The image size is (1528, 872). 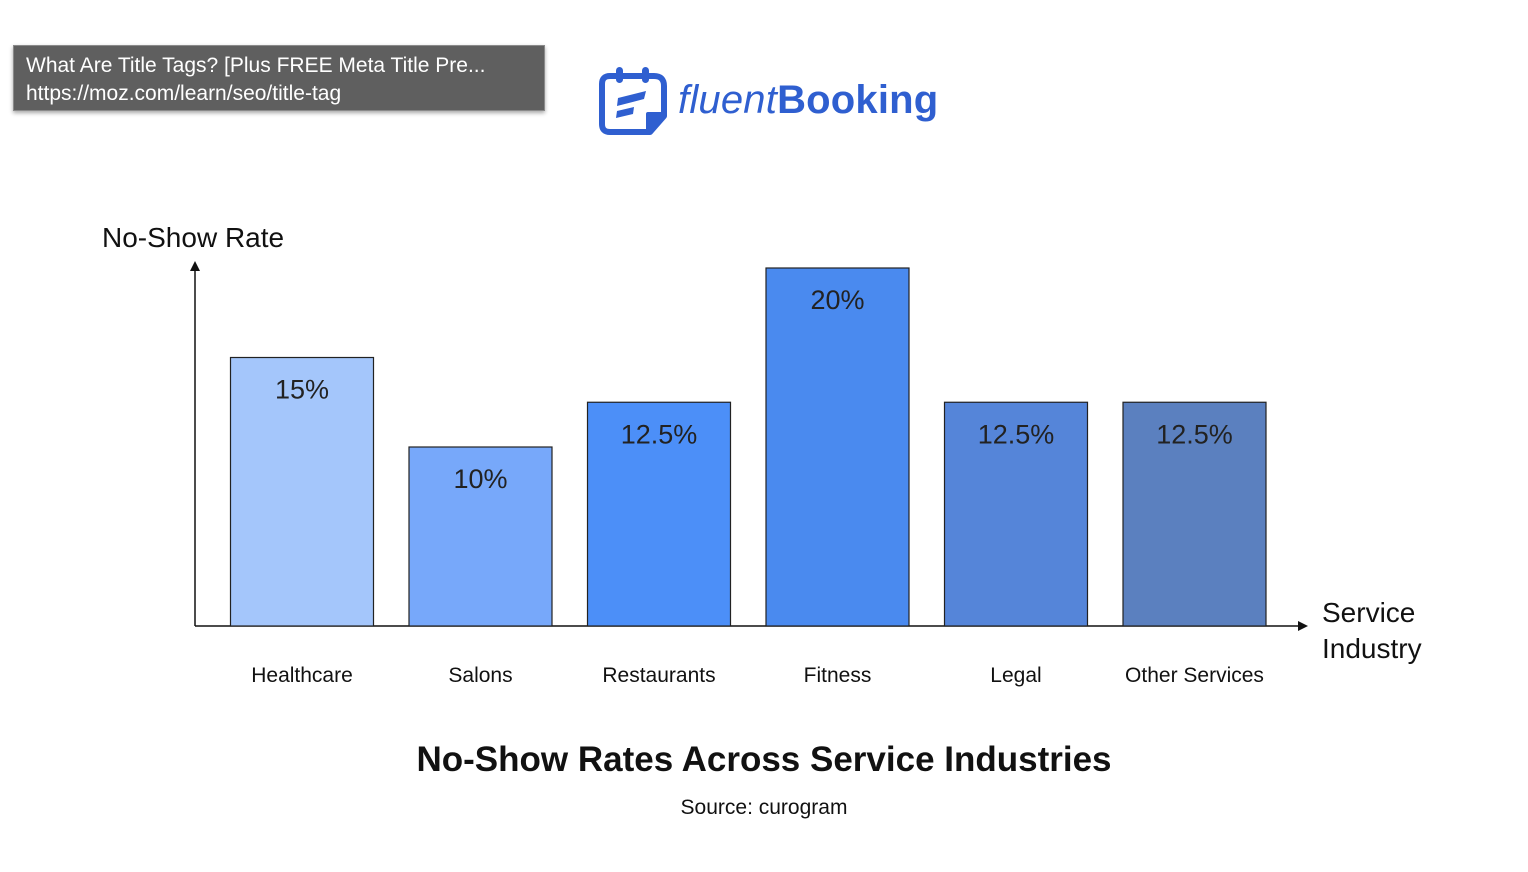 What do you see at coordinates (302, 390) in the screenshot?
I see `bar-value-label: 15%` at bounding box center [302, 390].